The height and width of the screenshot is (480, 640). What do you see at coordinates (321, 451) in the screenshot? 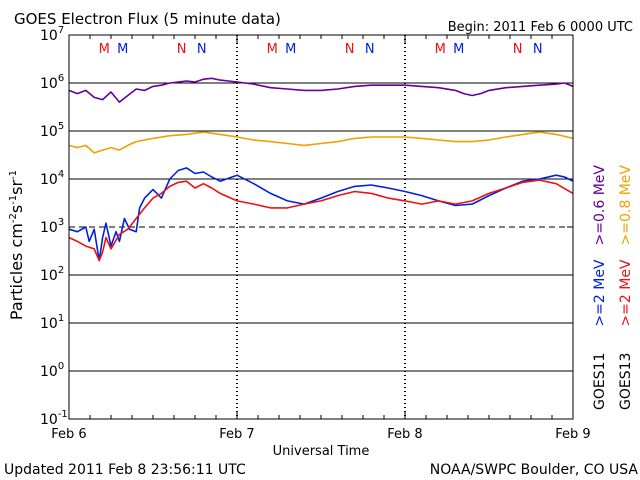
I see `x-axis-label: Universal Time` at bounding box center [321, 451].